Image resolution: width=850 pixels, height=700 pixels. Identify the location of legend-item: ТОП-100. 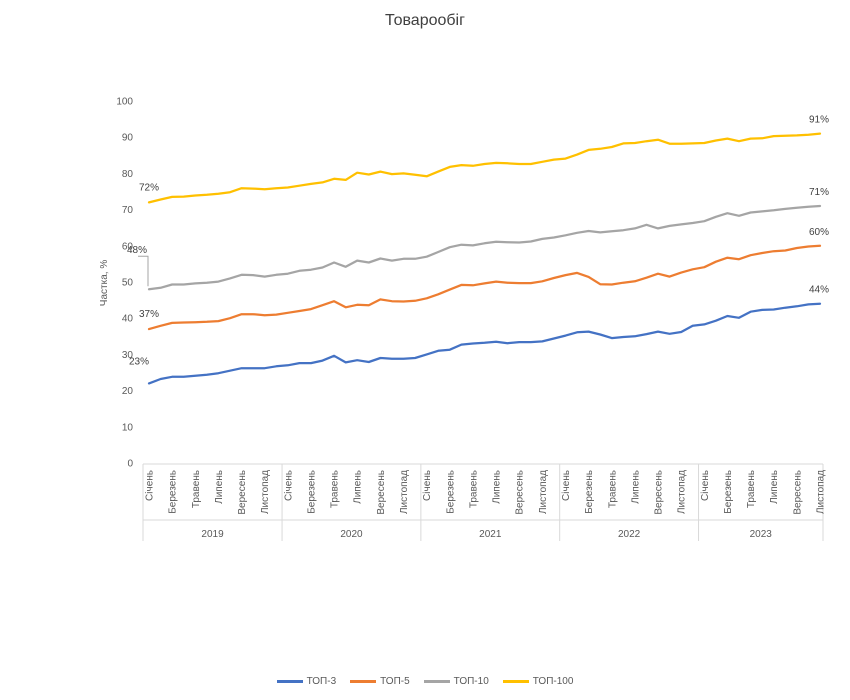
(538, 681).